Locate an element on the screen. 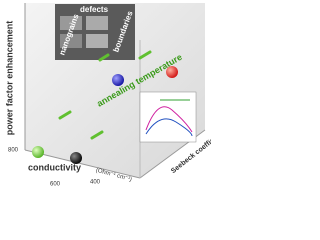 The width and height of the screenshot is (320, 240). tick-label: 800 is located at coordinates (13, 151).